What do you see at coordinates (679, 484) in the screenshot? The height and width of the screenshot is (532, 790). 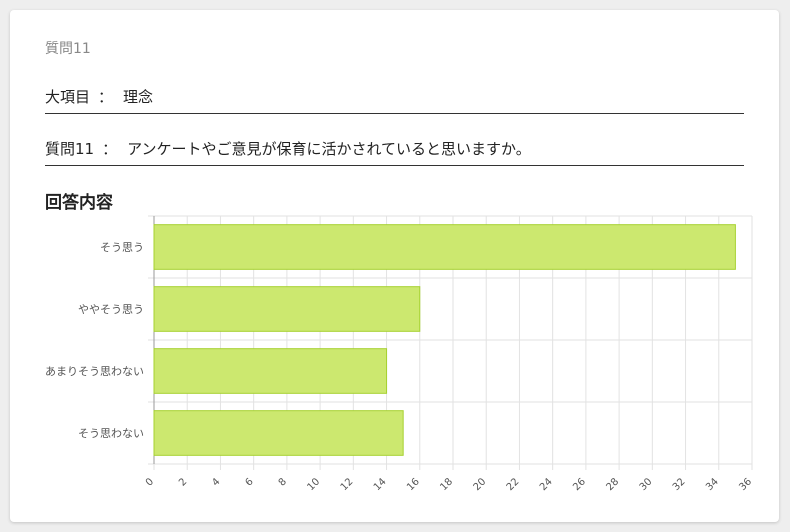 I see `x-tick-label: 32` at bounding box center [679, 484].